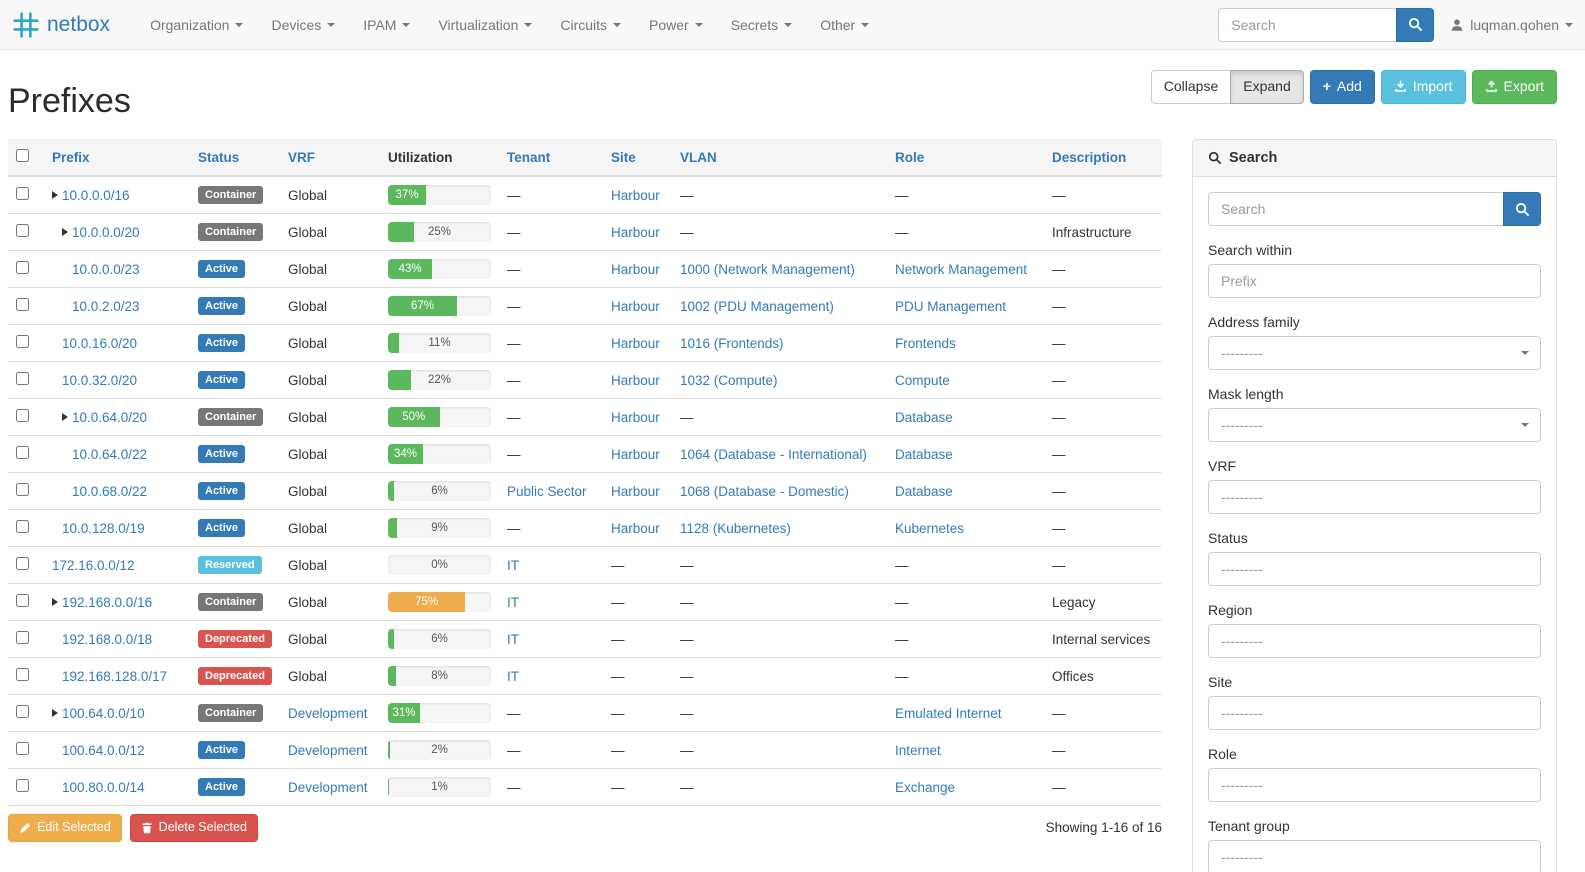 This screenshot has height=872, width=1585. Describe the element at coordinates (961, 269) in the screenshot. I see `role-link: Network Management` at that location.